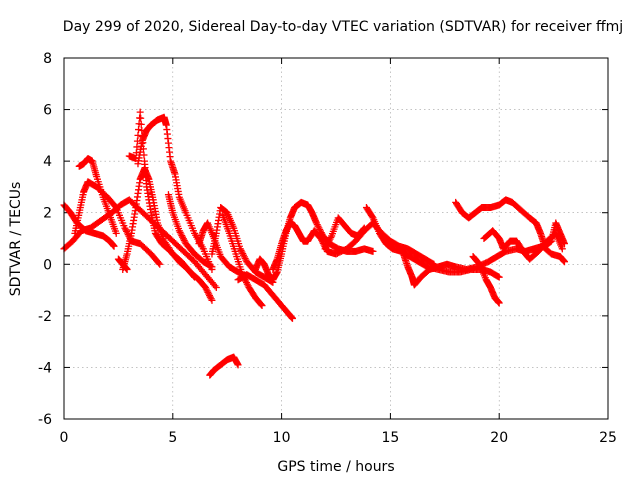  I want to click on x-tick-label: 5, so click(172, 438).